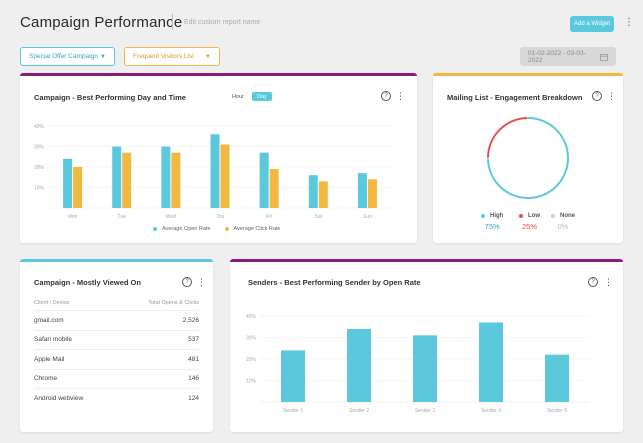  I want to click on legend-click-dot, so click(226, 229).